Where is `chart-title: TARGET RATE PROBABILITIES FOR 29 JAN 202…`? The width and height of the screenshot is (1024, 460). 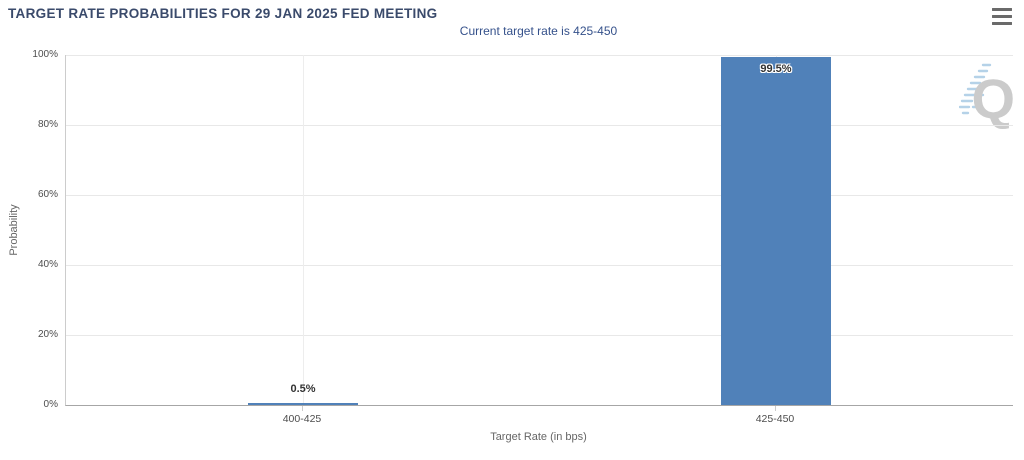 chart-title: TARGET RATE PROBABILITIES FOR 29 JAN 202… is located at coordinates (223, 13).